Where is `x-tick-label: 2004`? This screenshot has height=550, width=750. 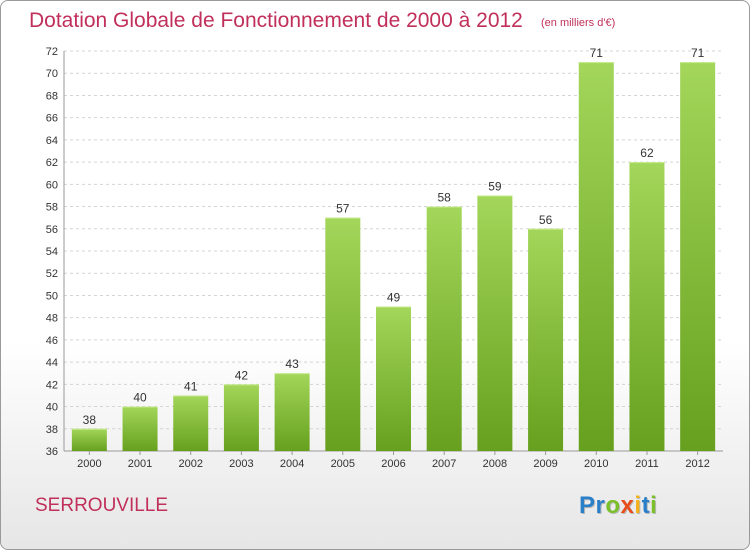
x-tick-label: 2004 is located at coordinates (292, 464).